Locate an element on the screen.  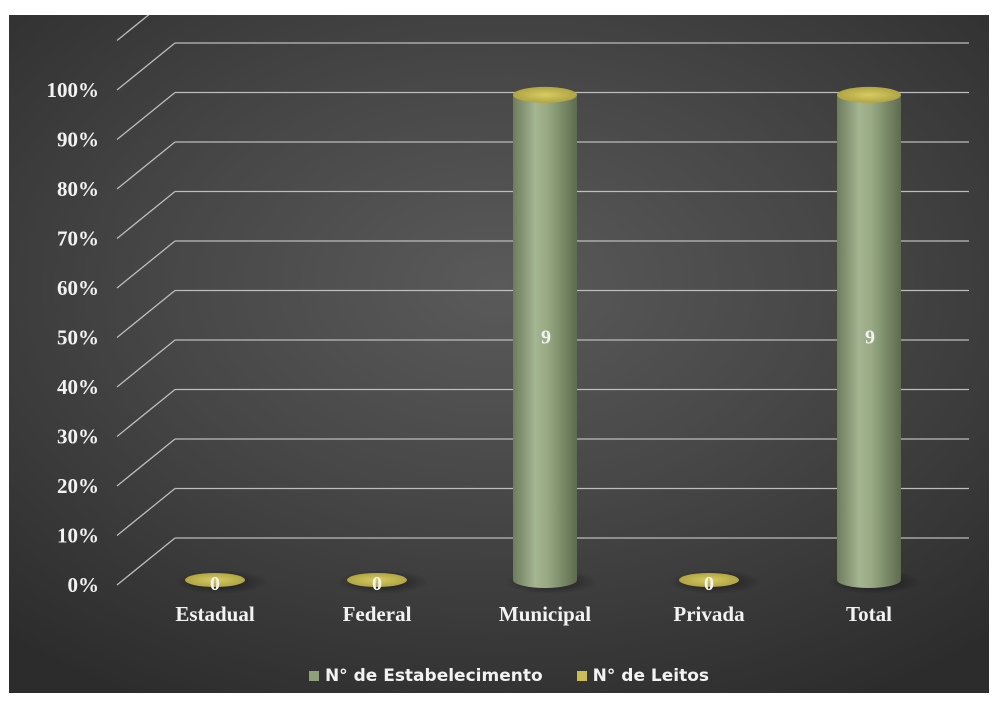
category-label: Municipal is located at coordinates (545, 614).